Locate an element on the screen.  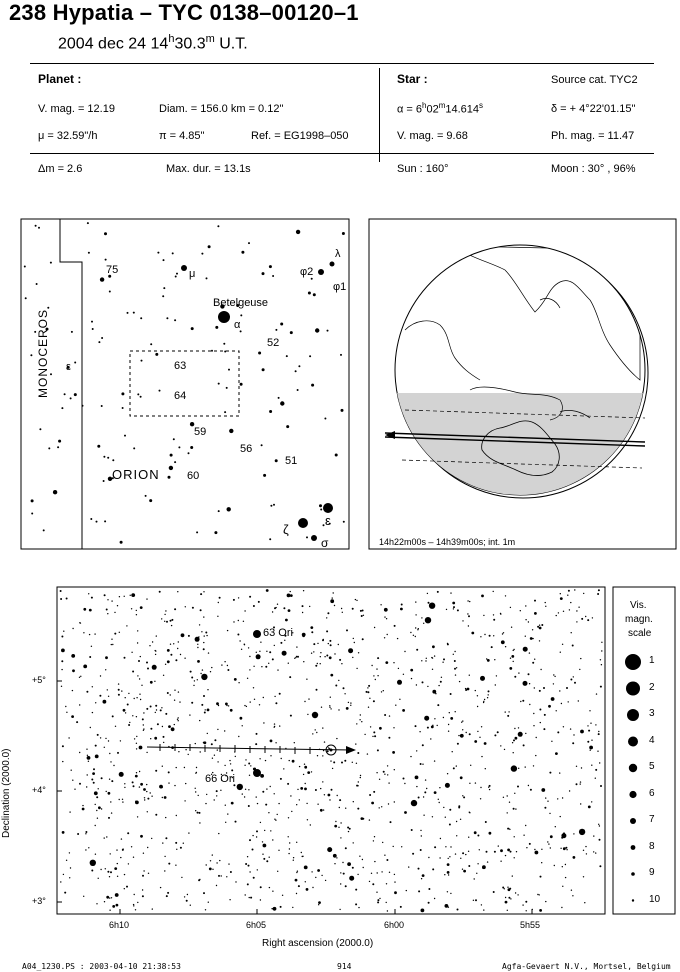
legend-label: 9 is located at coordinates (652, 872).